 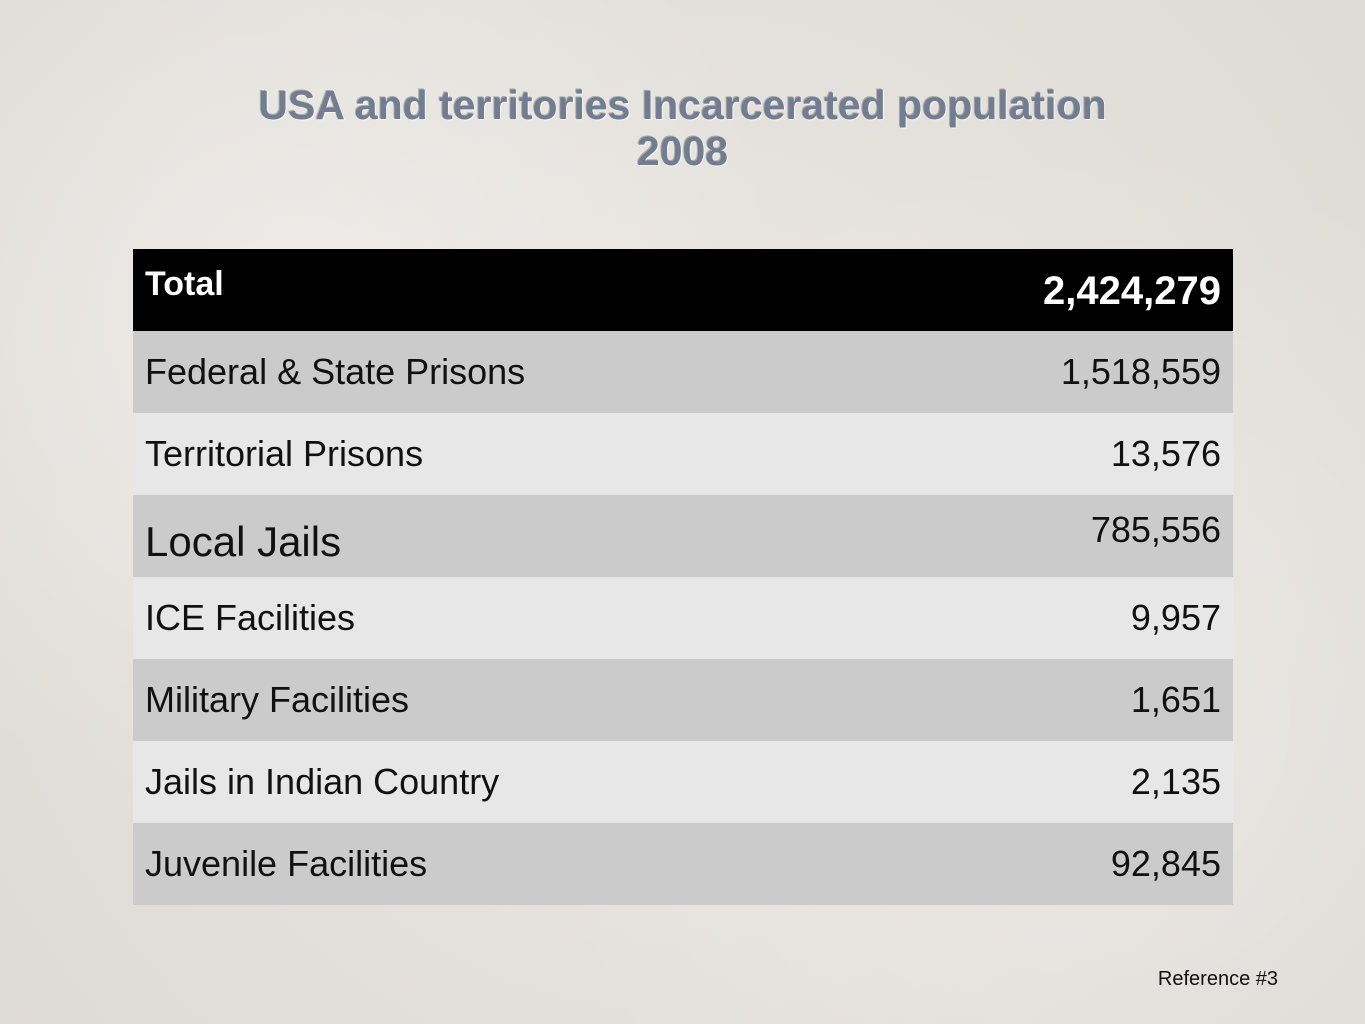 What do you see at coordinates (682, 151) in the screenshot?
I see `slide-title-line-2: 2008` at bounding box center [682, 151].